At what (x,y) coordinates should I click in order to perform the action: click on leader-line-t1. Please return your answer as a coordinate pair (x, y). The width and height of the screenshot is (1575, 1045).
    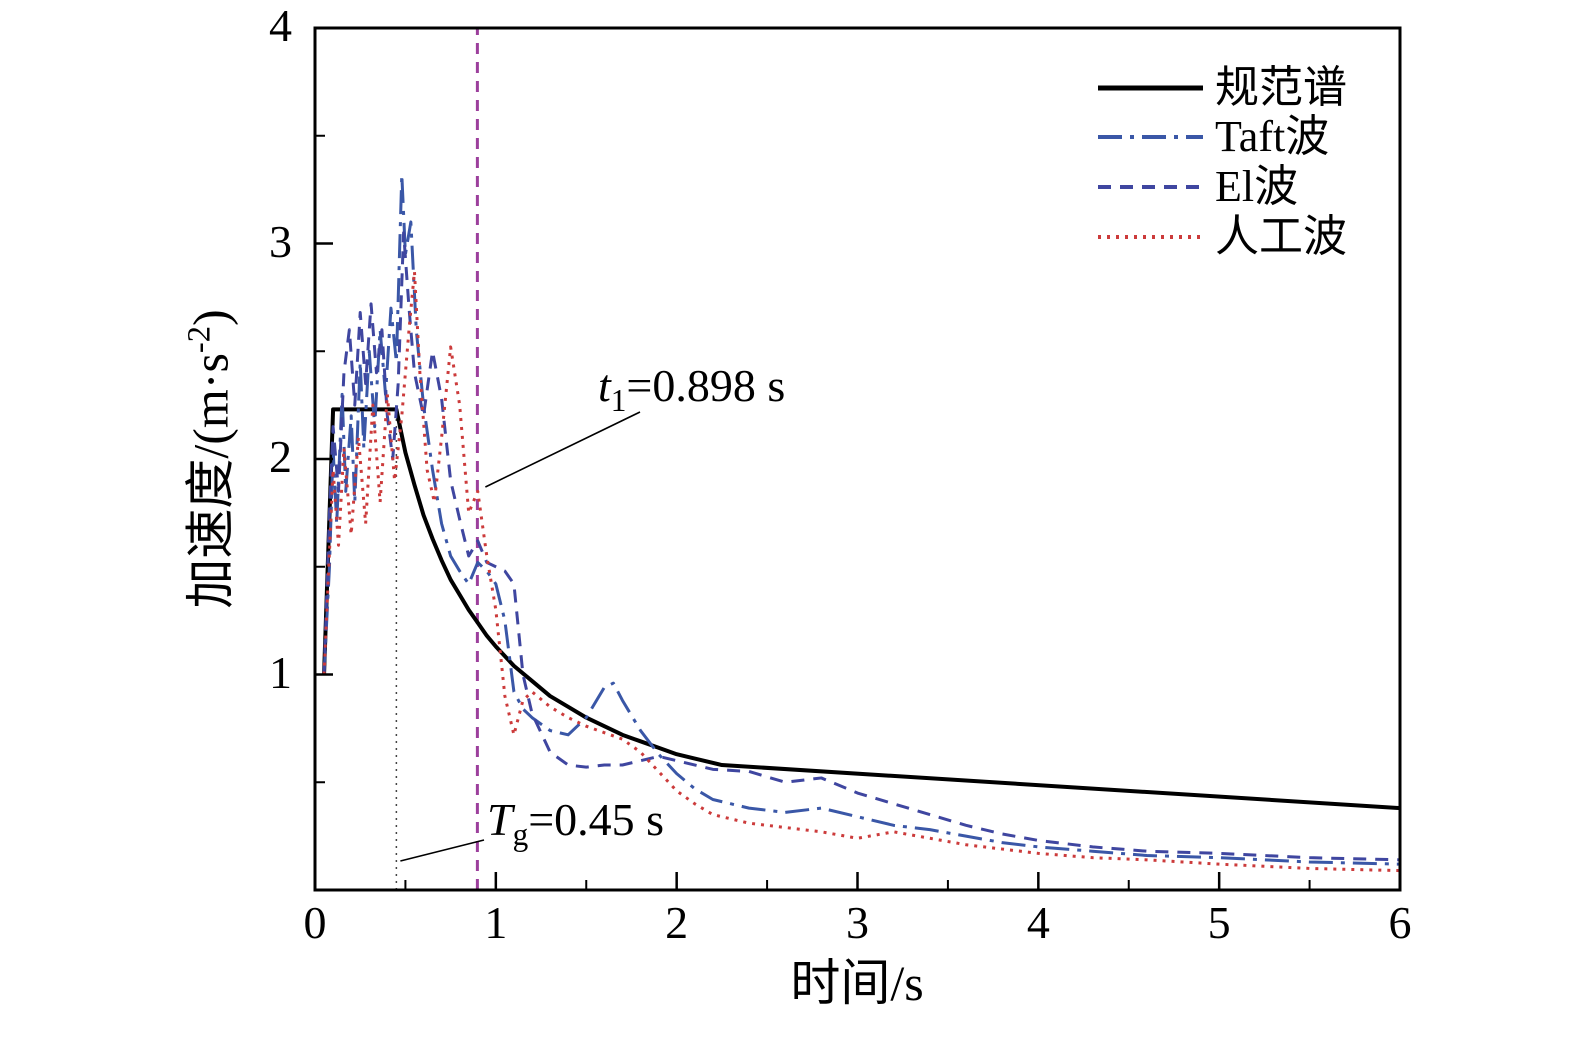
    Looking at the image, I should click on (563, 449).